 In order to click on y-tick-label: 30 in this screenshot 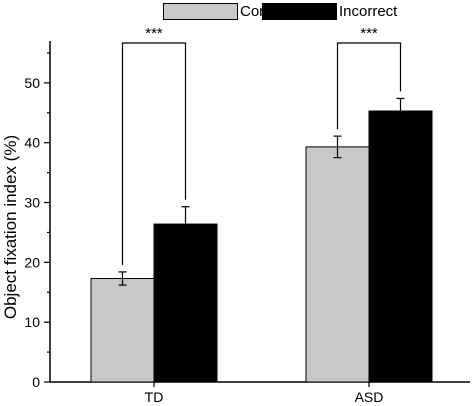, I will do `click(32, 203)`.